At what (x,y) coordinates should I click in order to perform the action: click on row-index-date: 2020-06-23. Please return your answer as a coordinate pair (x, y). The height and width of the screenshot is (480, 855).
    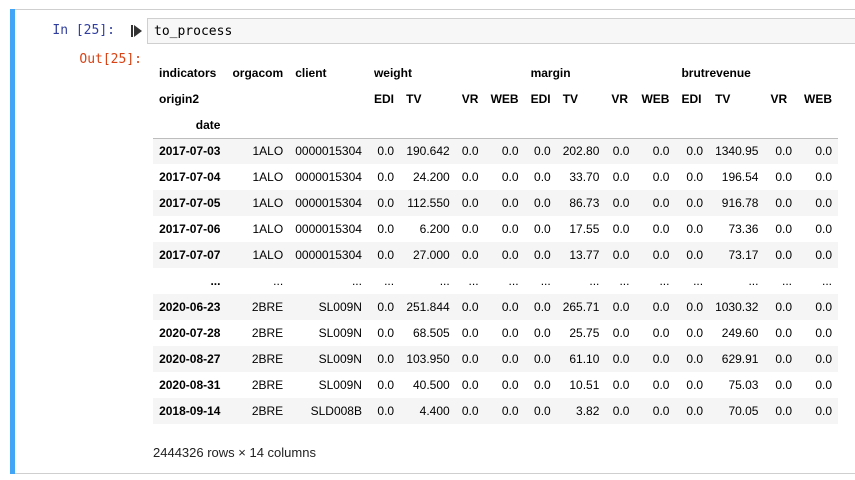
    Looking at the image, I should click on (190, 307).